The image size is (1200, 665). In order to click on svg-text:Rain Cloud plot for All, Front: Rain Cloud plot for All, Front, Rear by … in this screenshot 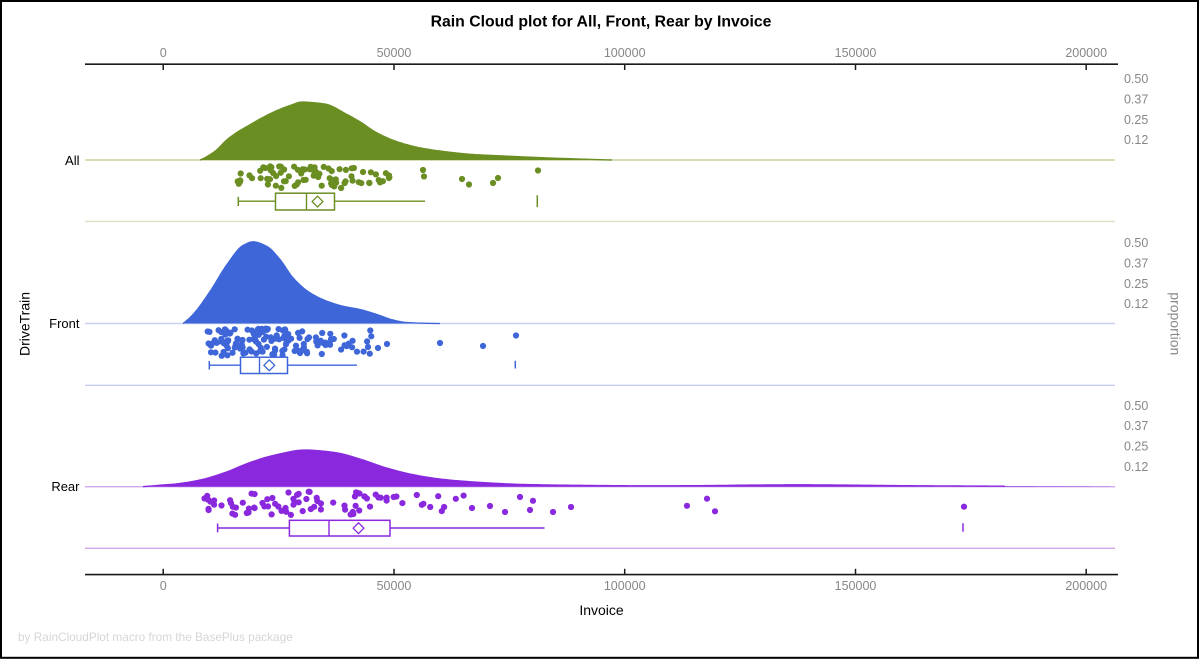, I will do `click(601, 22)`.